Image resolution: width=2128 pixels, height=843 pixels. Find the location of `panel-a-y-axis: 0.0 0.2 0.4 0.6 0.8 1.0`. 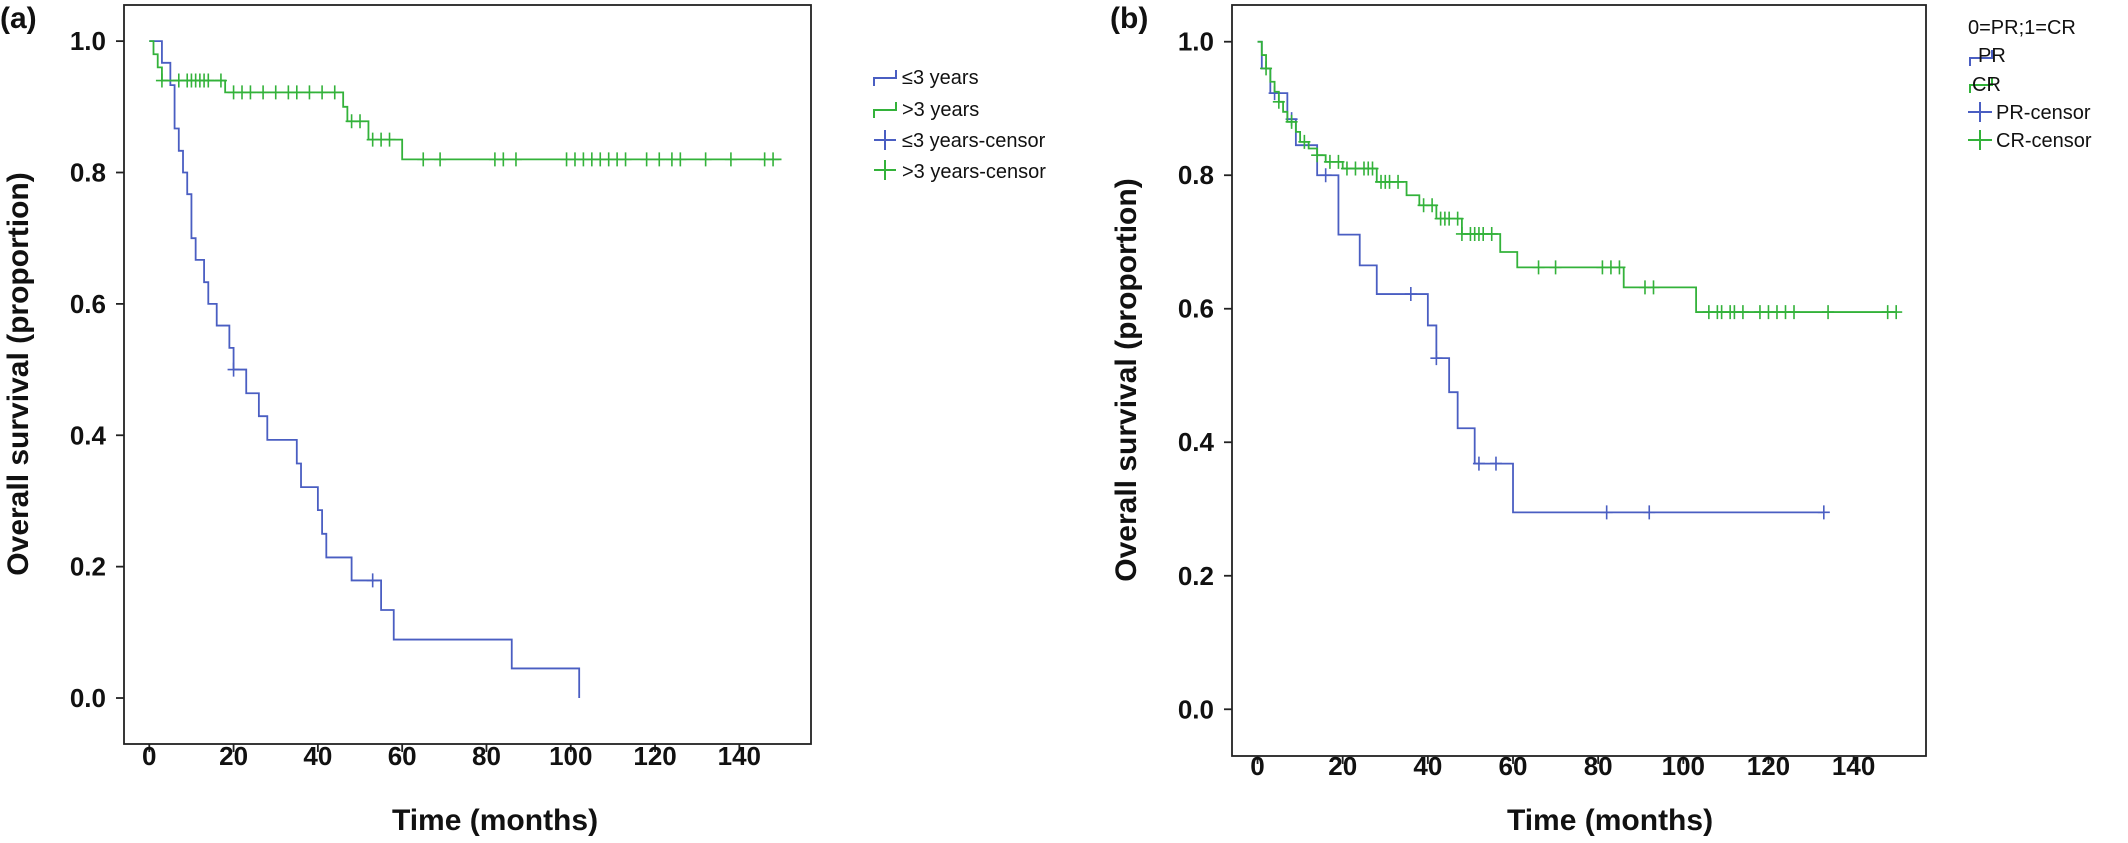

panel-a-y-axis: 0.0 0.2 0.4 0.6 0.8 1.0 is located at coordinates (97, 369).